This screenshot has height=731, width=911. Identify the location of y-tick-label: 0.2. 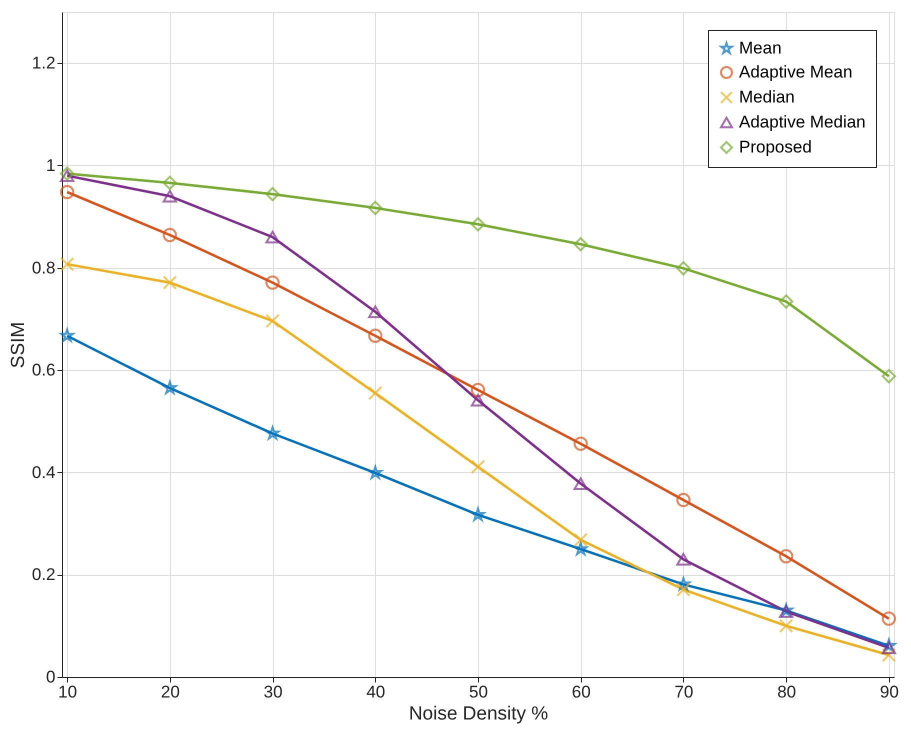
(44, 574).